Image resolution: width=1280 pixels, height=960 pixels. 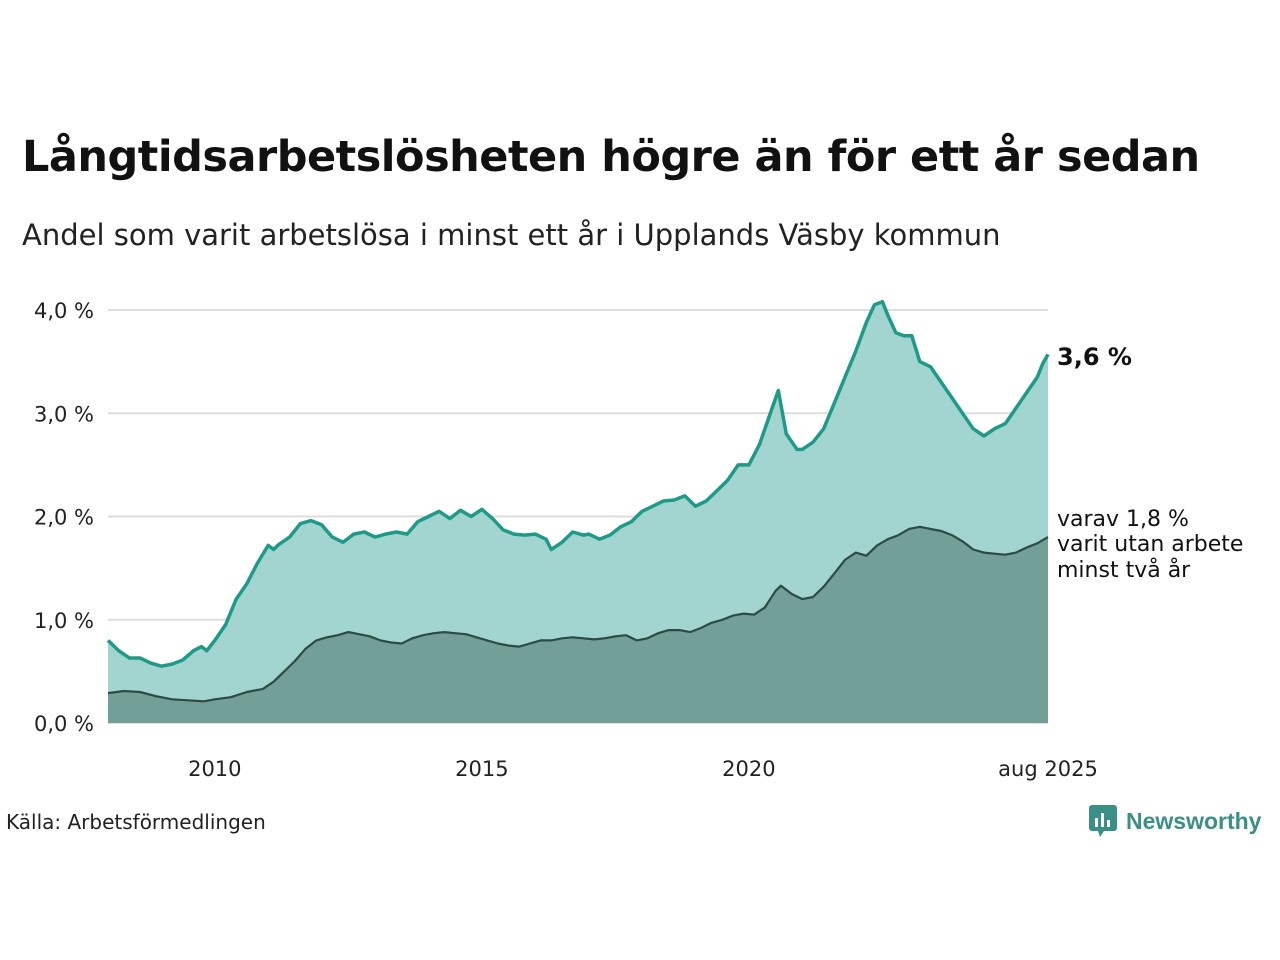 I want to click on source-note: Källa: Arbetsförmedlingen, so click(x=136, y=822).